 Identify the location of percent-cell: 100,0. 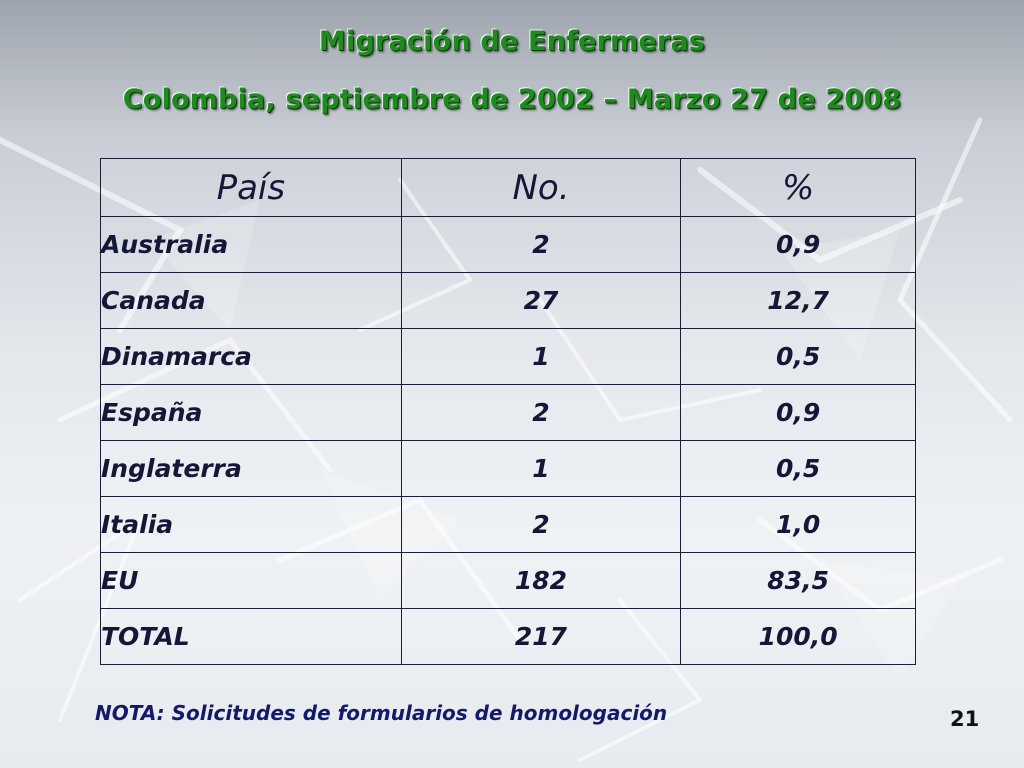
(798, 636).